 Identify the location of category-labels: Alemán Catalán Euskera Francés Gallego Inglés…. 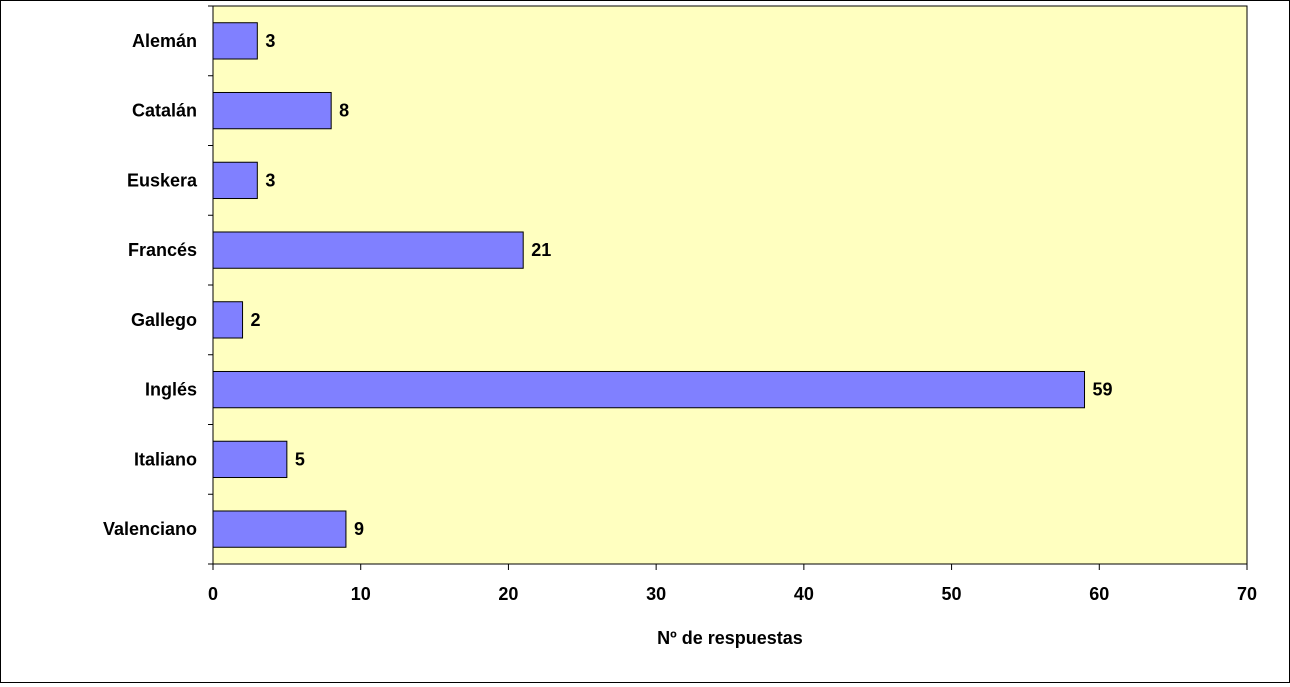
(150, 285).